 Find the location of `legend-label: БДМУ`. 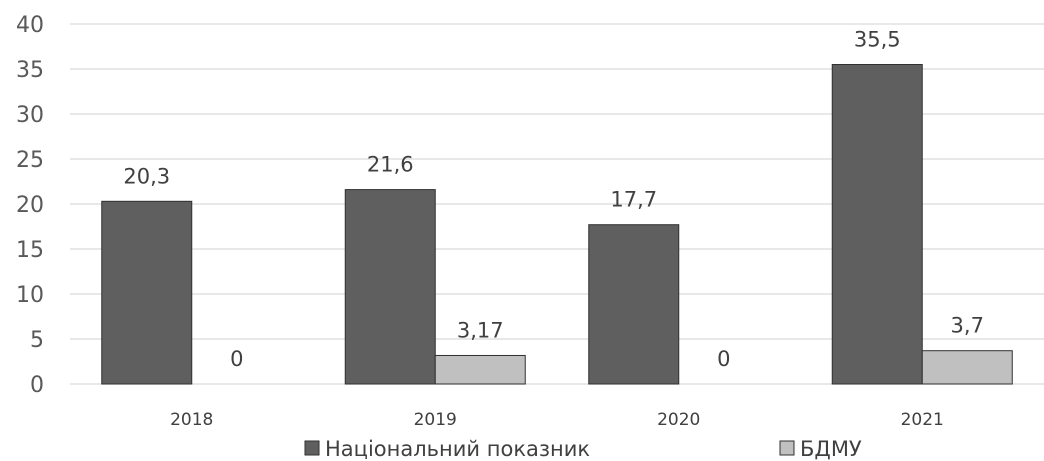

legend-label: БДМУ is located at coordinates (831, 449).